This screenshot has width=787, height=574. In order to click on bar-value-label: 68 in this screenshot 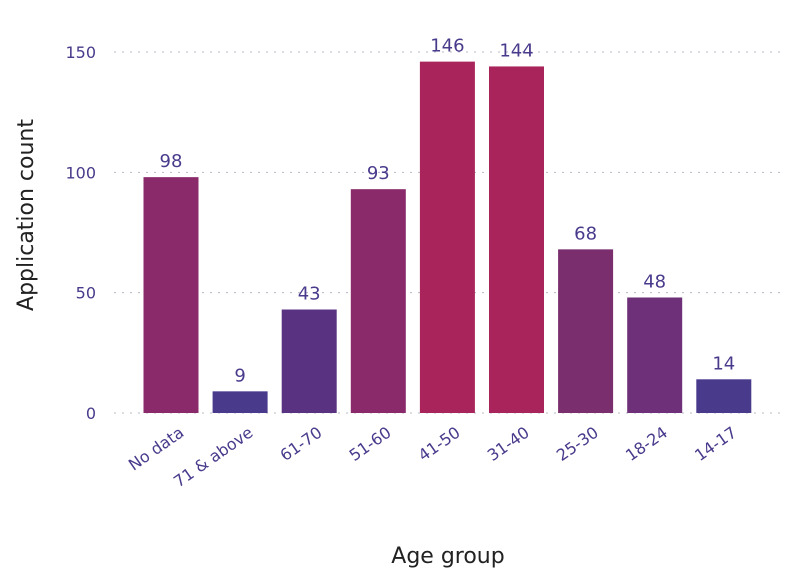, I will do `click(585, 233)`.